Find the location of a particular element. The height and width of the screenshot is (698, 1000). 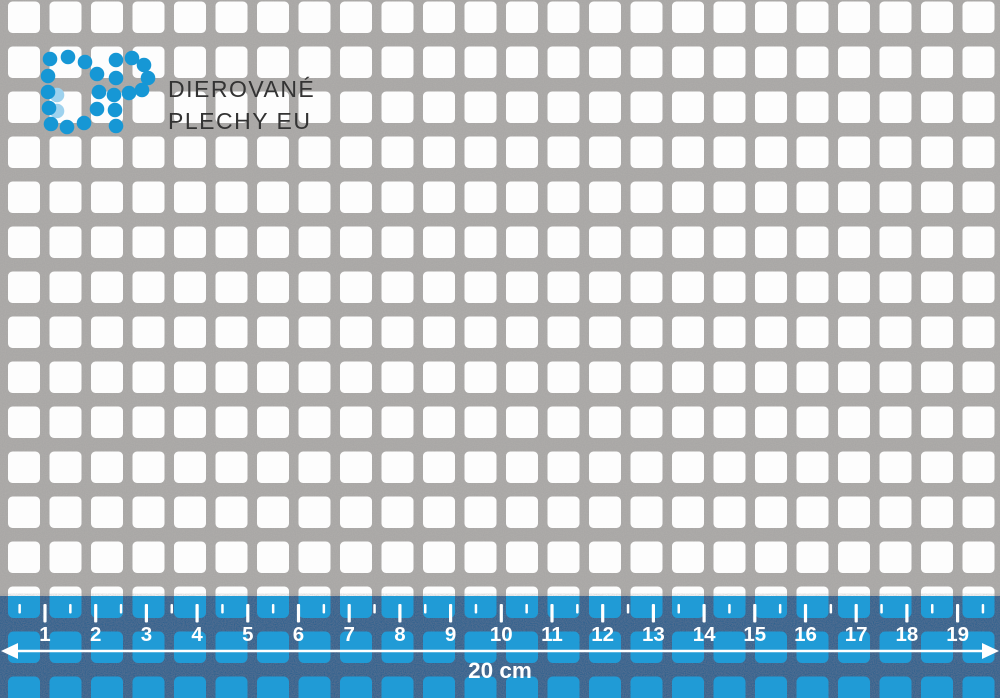

ruler-span-label: 20 cm is located at coordinates (500, 670).